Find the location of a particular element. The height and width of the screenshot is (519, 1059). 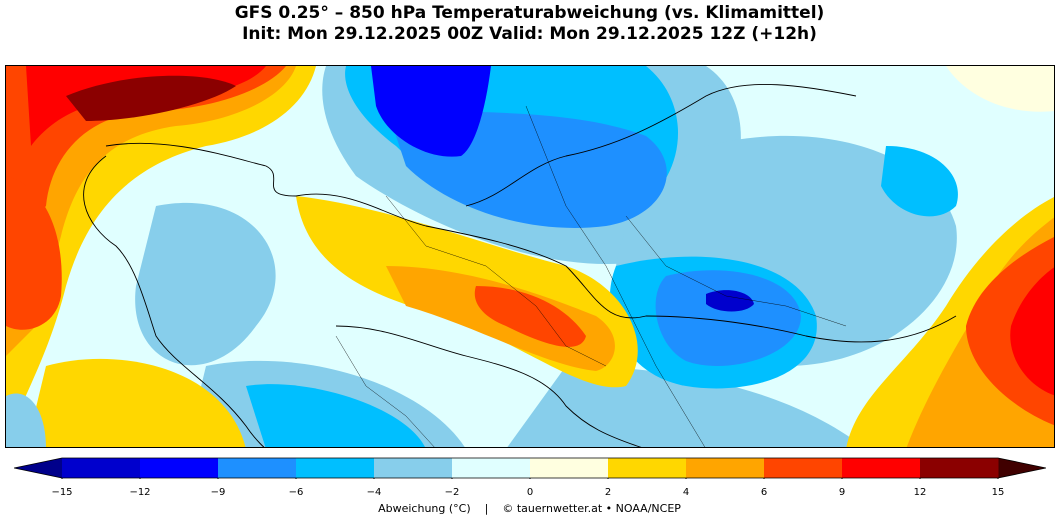

colorbar-tick-label: −9 is located at coordinates (218, 492).